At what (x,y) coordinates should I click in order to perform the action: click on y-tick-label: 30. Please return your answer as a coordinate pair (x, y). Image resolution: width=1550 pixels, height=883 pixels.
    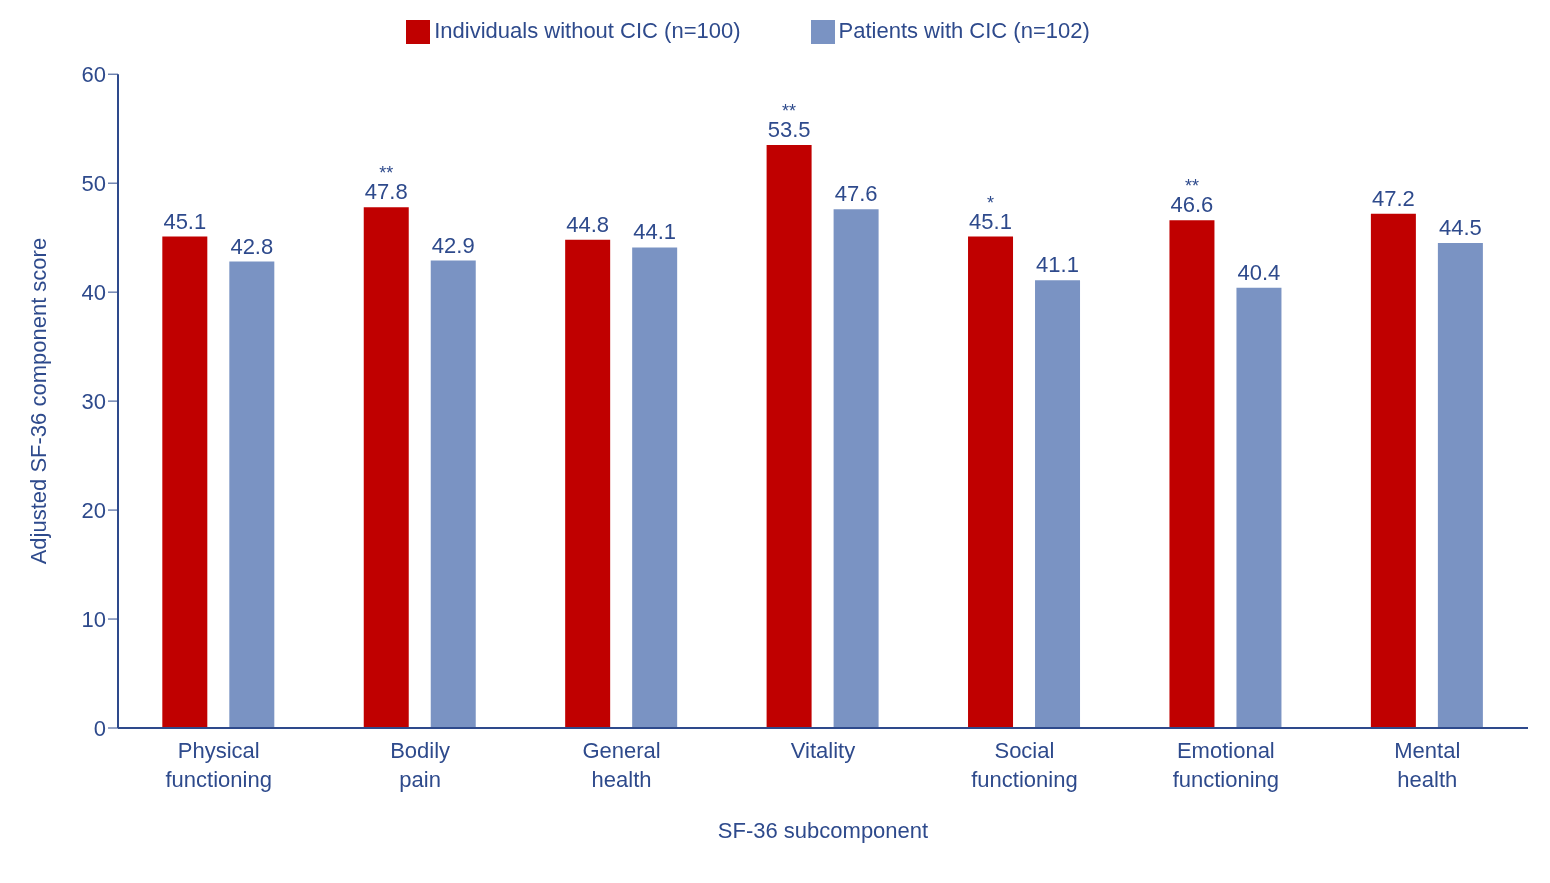
    Looking at the image, I should click on (93, 401).